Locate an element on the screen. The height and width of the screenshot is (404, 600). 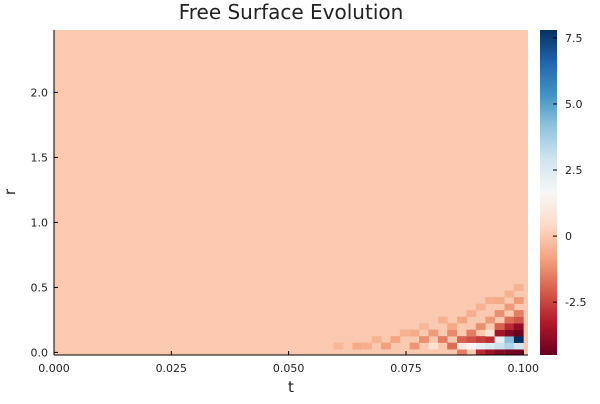
y-tick-label: 1.0 is located at coordinates (40, 222).